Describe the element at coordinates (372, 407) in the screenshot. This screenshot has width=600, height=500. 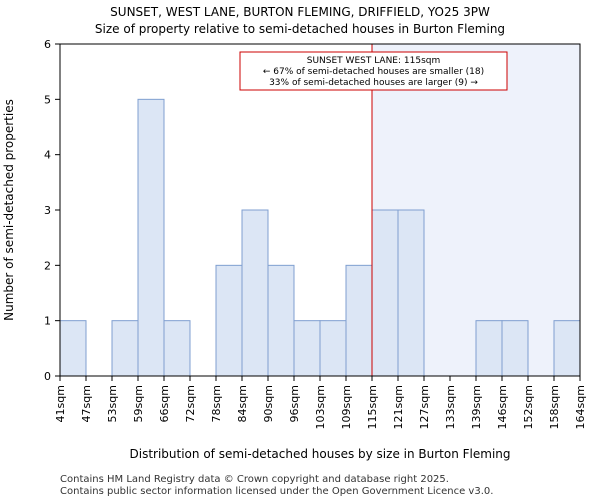
I see `x-tick-label: 115sqm` at that location.